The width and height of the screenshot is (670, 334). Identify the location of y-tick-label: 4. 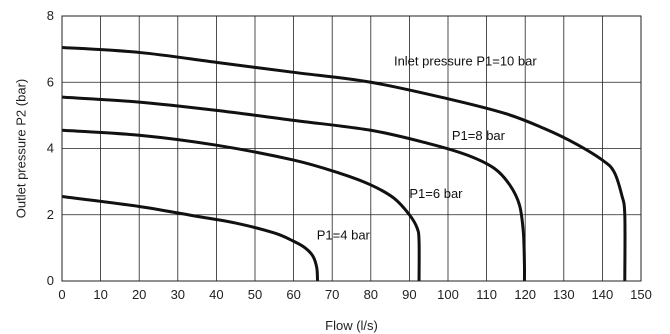
(50, 148).